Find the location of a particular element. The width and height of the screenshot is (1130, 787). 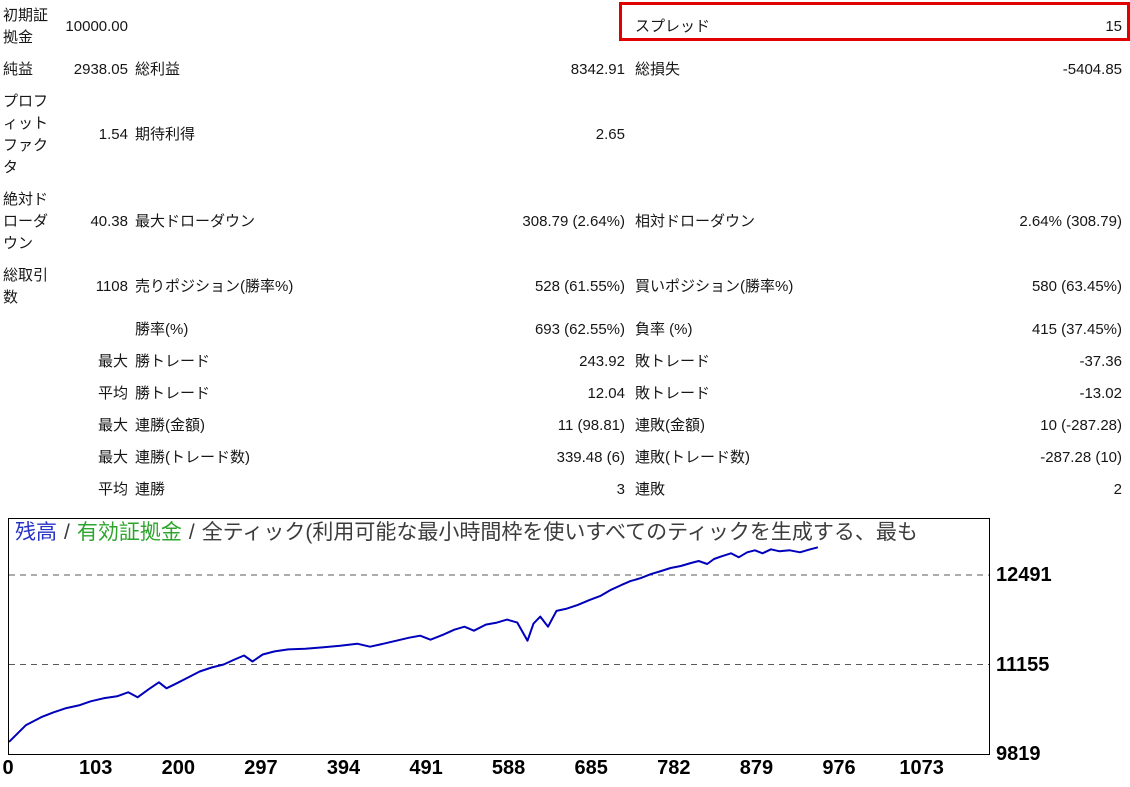

y-axis-tick-label: 11155 is located at coordinates (1023, 665).